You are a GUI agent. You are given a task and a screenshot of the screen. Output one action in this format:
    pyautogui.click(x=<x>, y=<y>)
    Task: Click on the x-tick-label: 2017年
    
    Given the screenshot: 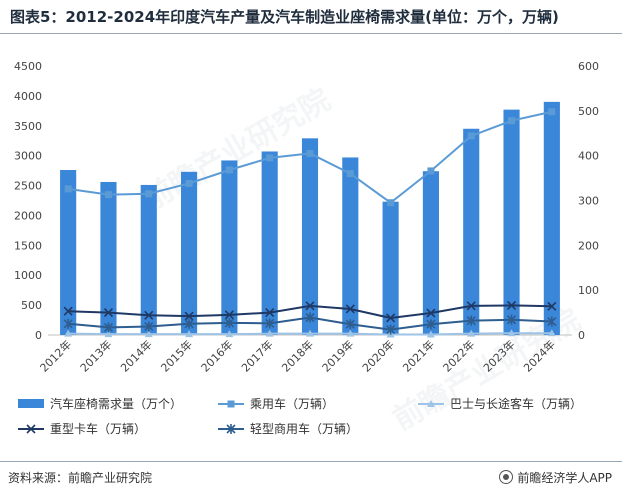 What is the action you would take?
    pyautogui.click(x=256, y=355)
    